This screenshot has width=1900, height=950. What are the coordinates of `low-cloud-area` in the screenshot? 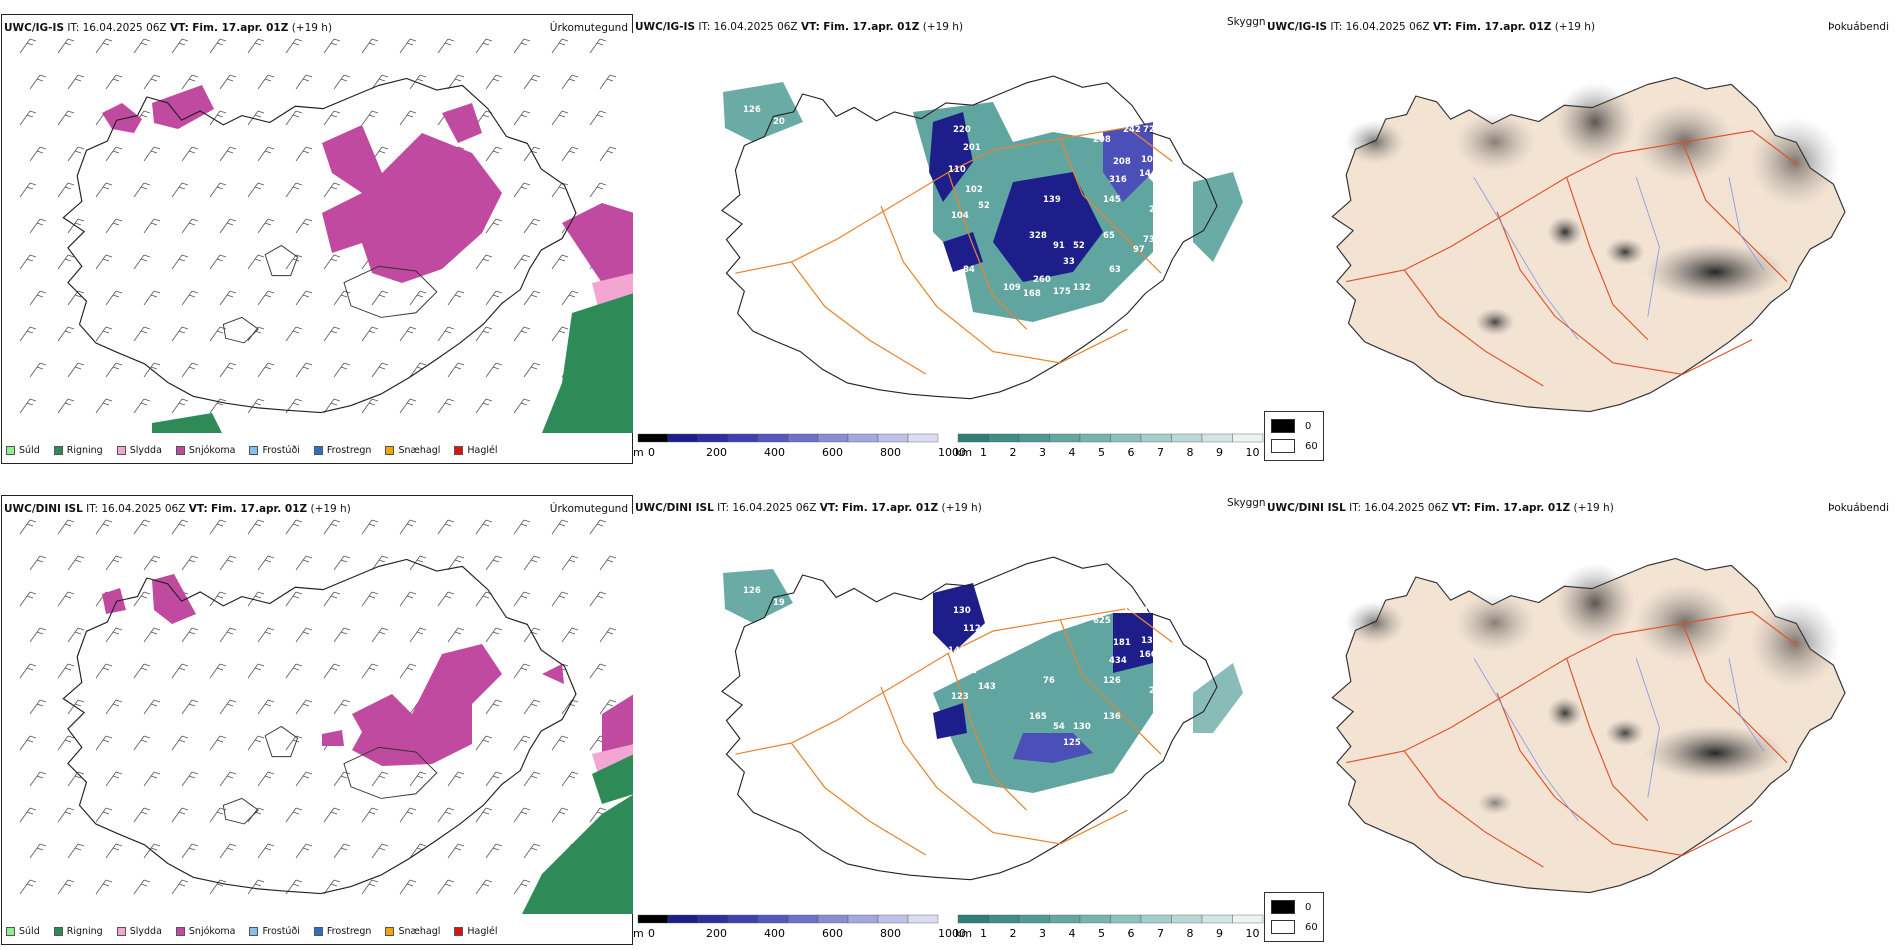 It's located at (963, 252).